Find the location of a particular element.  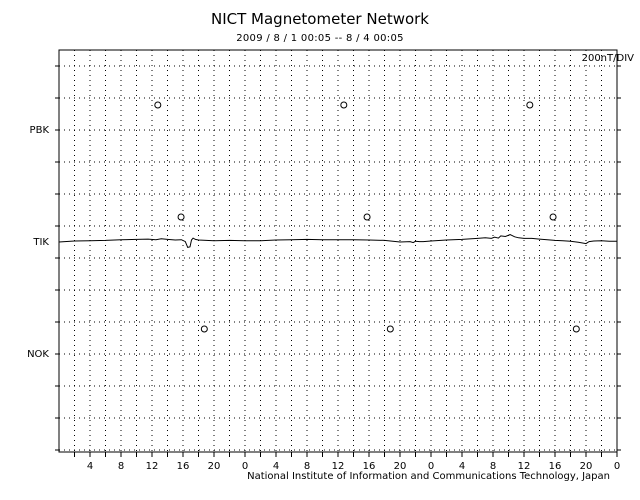

station-label-pbk: PBK is located at coordinates (40, 130).